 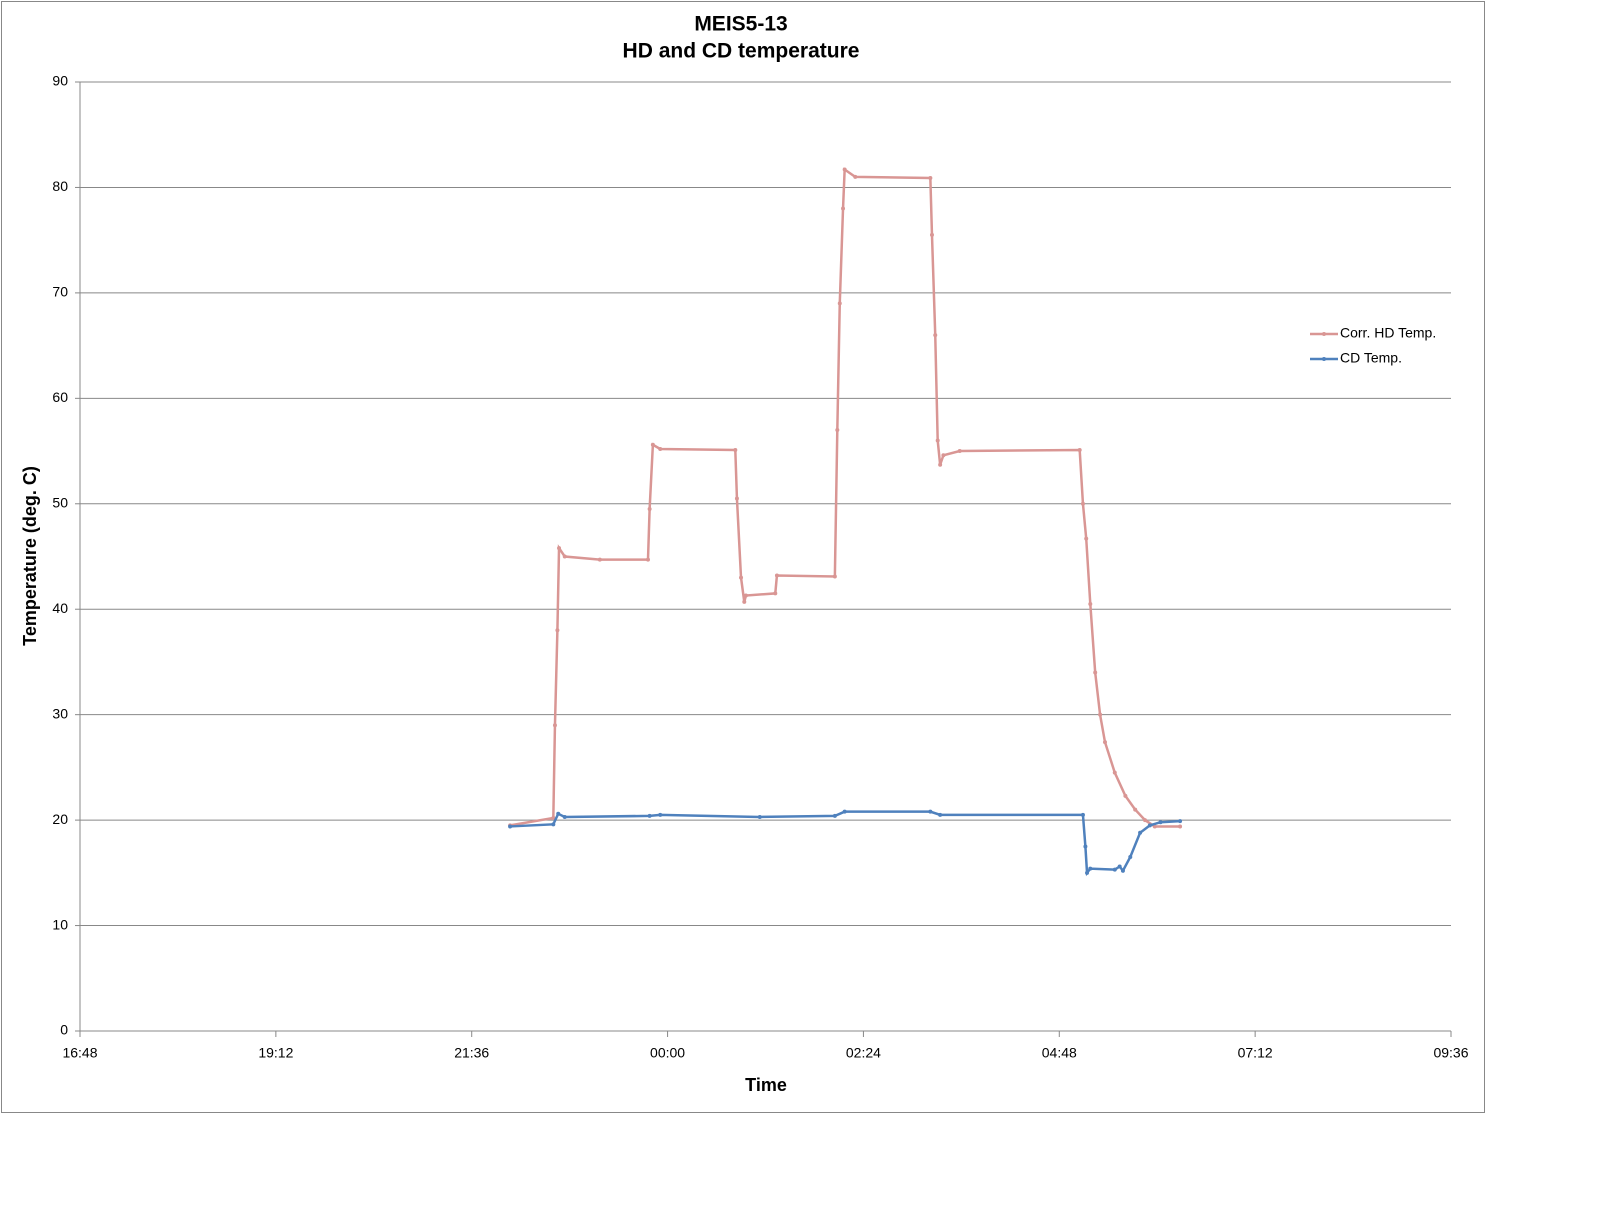 What do you see at coordinates (60, 292) in the screenshot?
I see `y-tick-label: 70` at bounding box center [60, 292].